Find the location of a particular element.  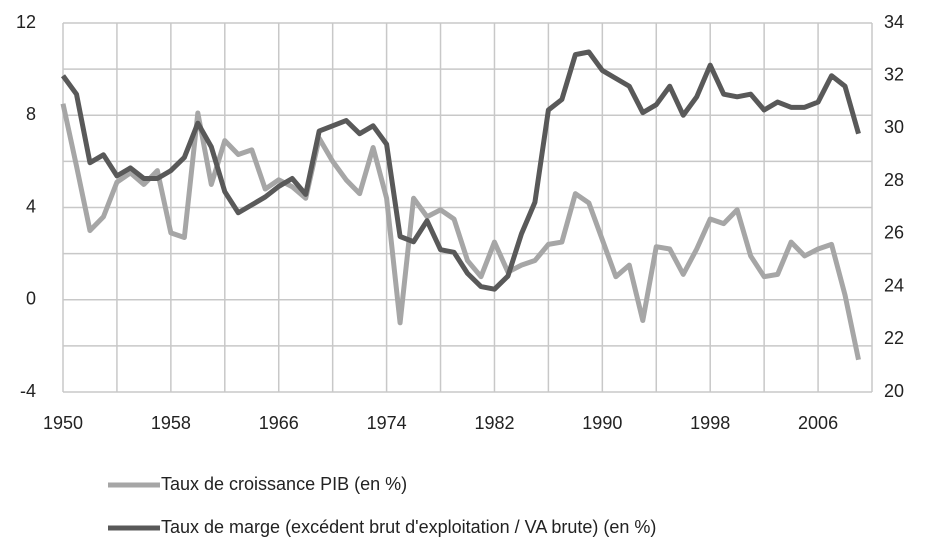

y2-tick-label: 28 is located at coordinates (894, 180).